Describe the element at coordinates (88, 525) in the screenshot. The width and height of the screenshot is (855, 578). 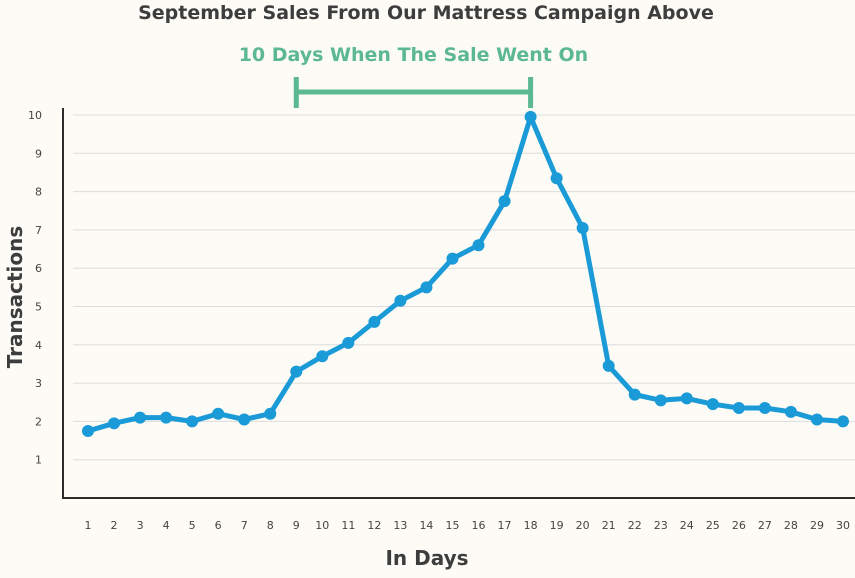
I see `x-tick-label-1: 1` at that location.